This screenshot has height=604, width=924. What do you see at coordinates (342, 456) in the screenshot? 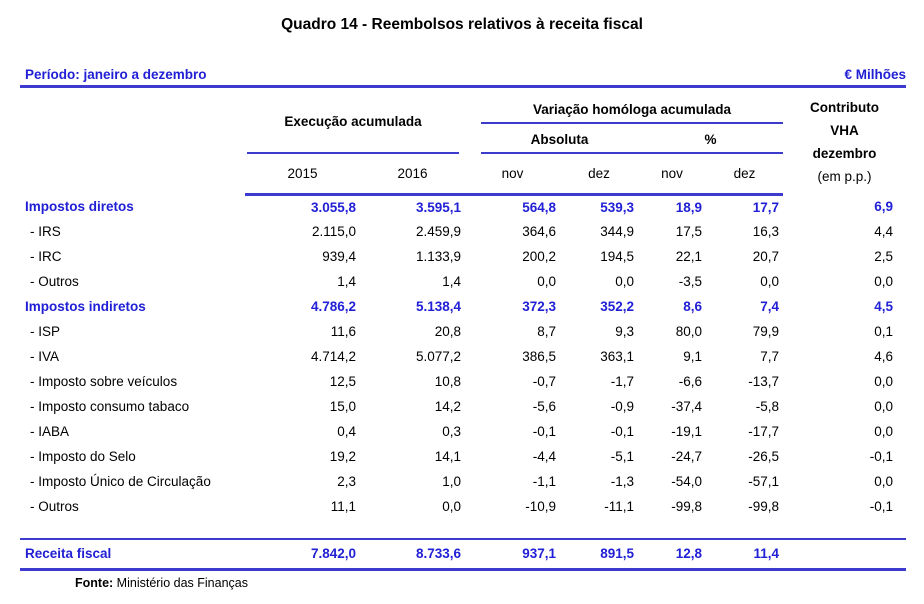
I see `cell-2015: 19,2` at bounding box center [342, 456].